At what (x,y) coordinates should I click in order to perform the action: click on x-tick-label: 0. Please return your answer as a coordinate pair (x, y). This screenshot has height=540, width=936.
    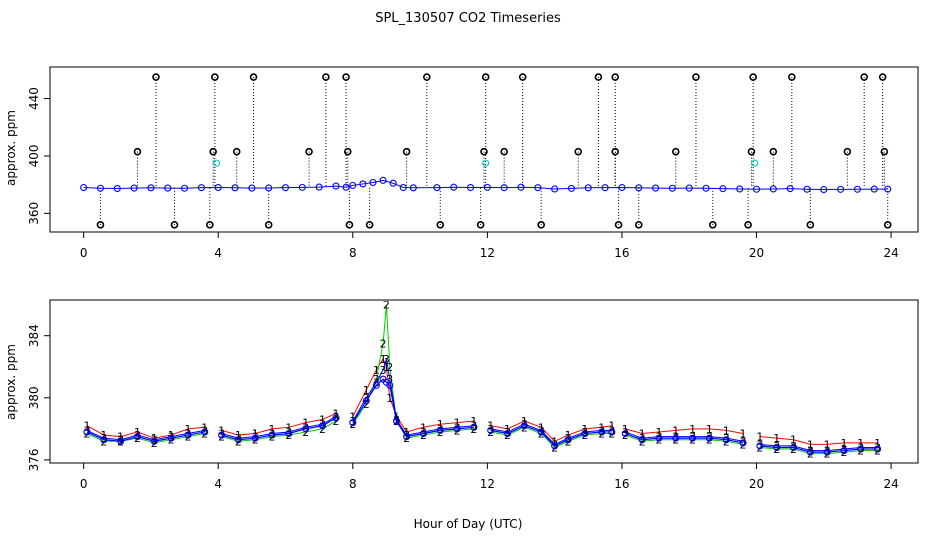
    Looking at the image, I should click on (84, 253).